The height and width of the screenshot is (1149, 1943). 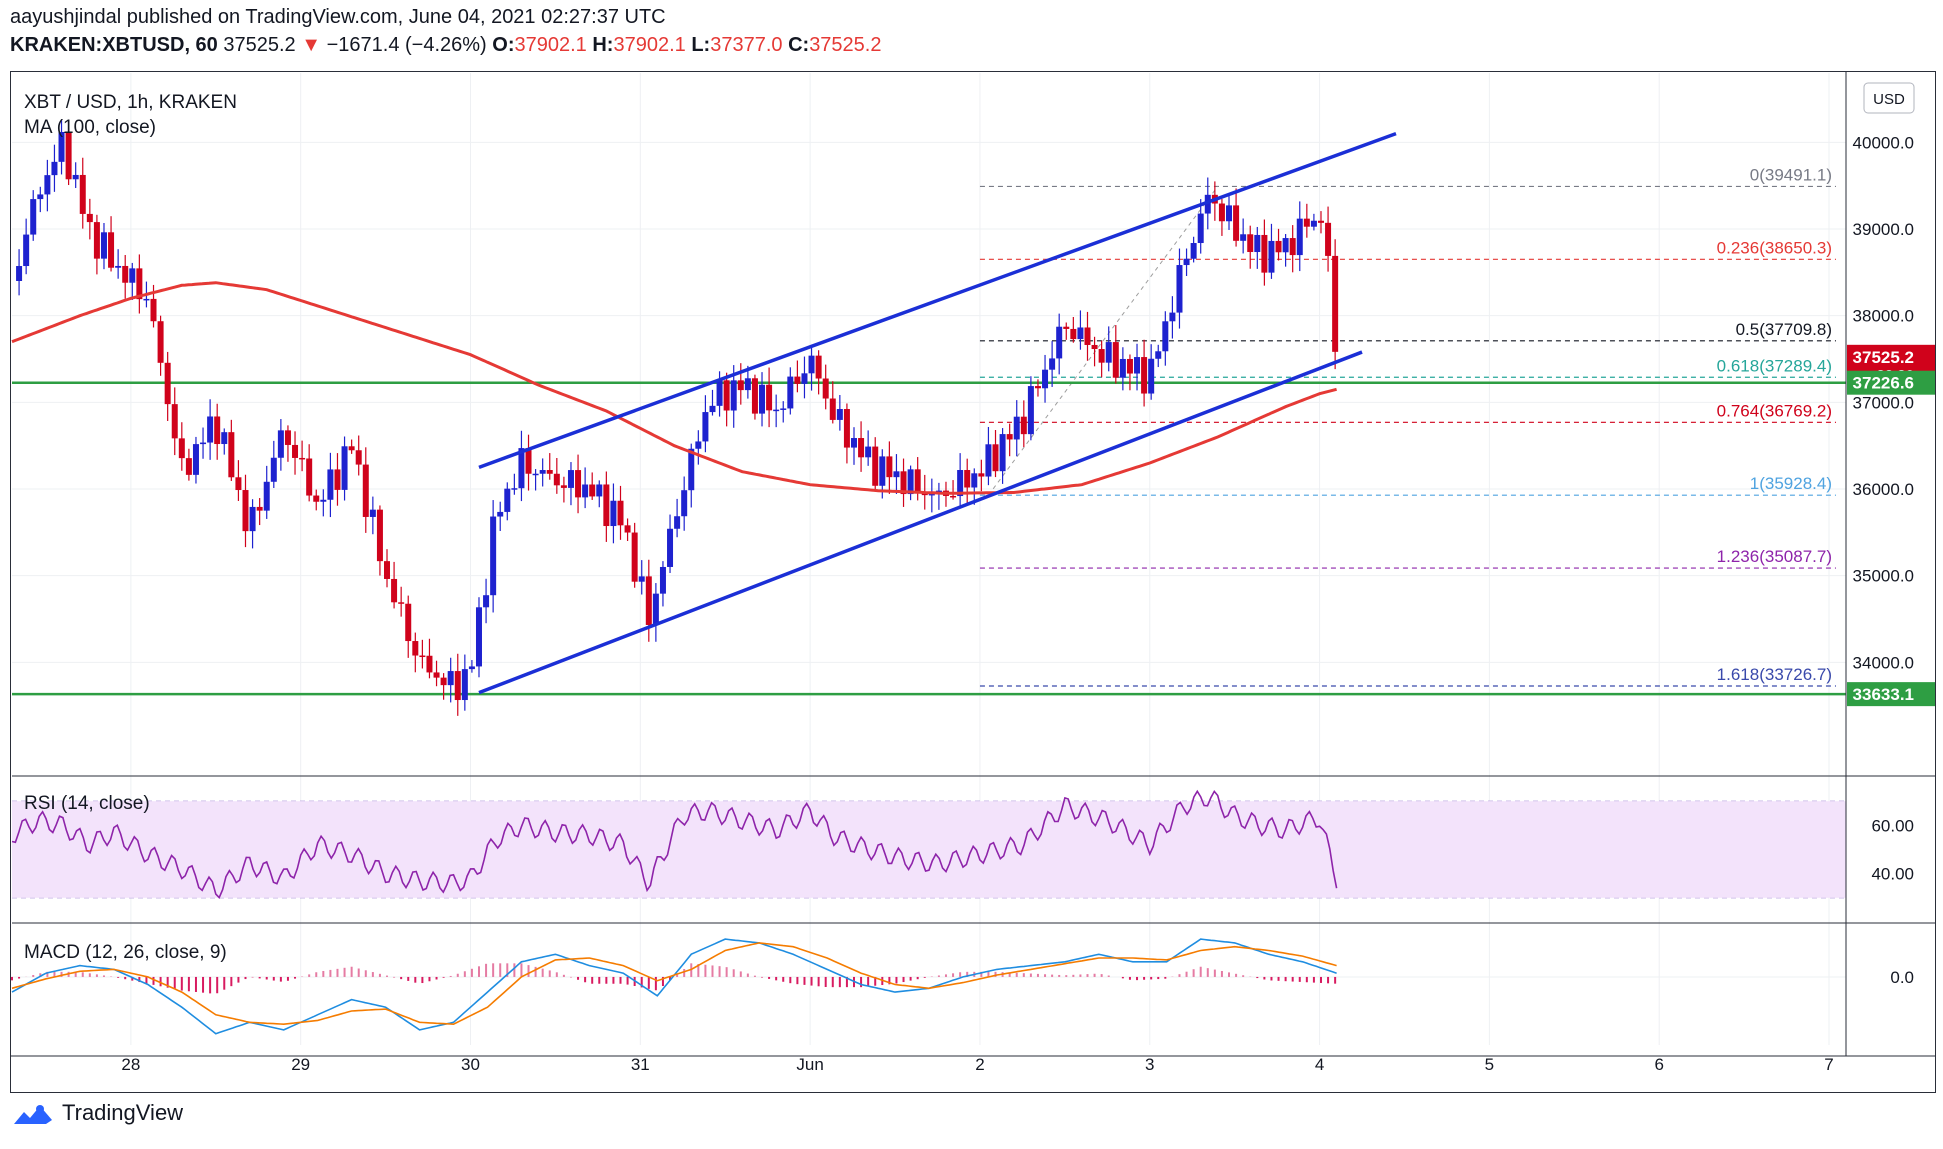 What do you see at coordinates (929, 849) in the screenshot?
I see `rsi-band` at bounding box center [929, 849].